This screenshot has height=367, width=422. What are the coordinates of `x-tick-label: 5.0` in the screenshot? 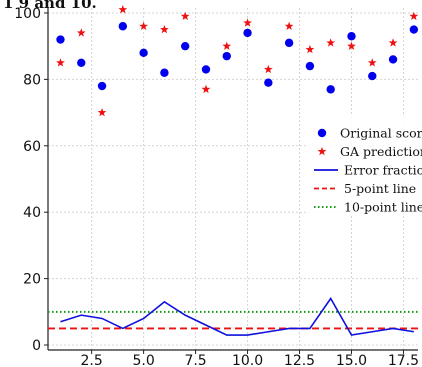 It's located at (143, 360).